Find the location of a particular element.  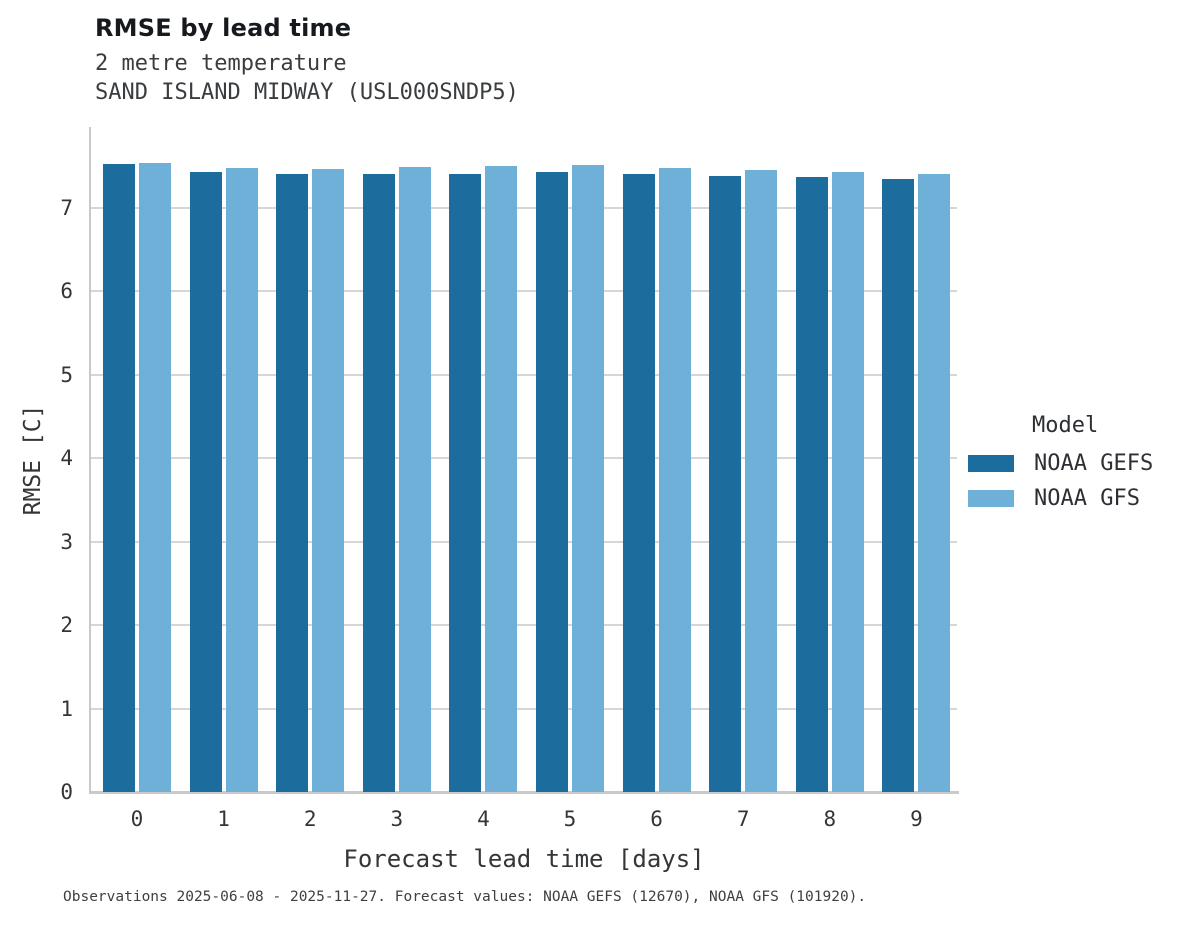

x-tick-label: 2 is located at coordinates (310, 819).